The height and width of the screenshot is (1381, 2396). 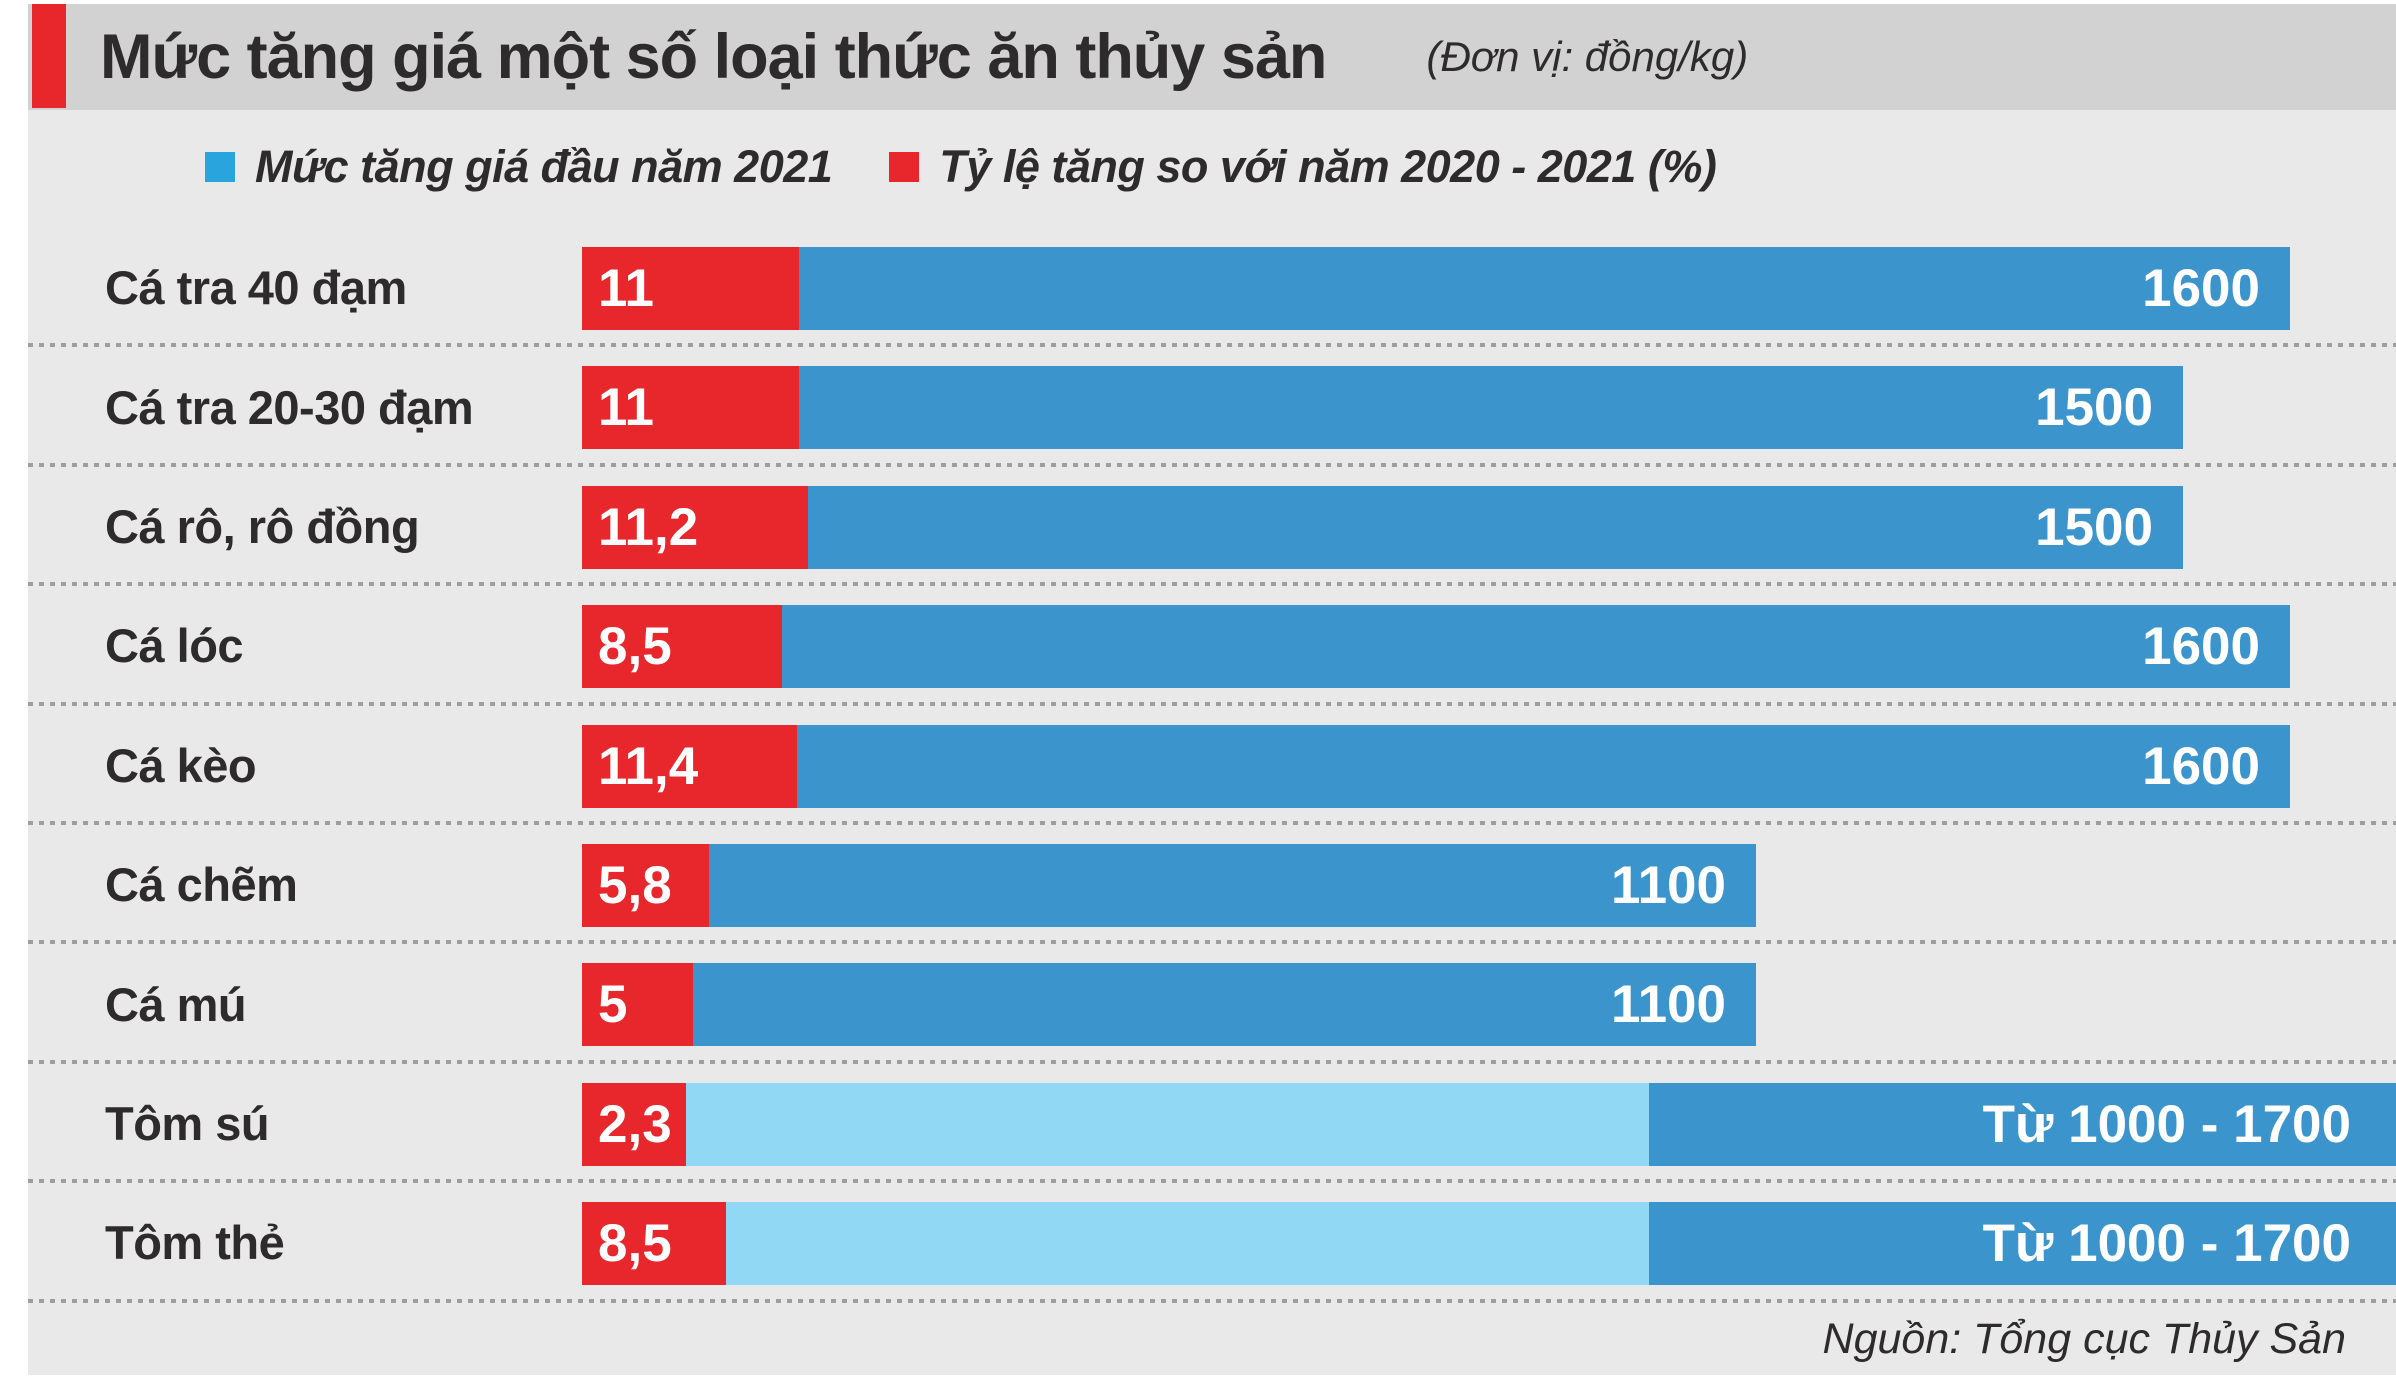 I want to click on chart-row: Cá lóc 8,5 1600, so click(x=1212, y=646).